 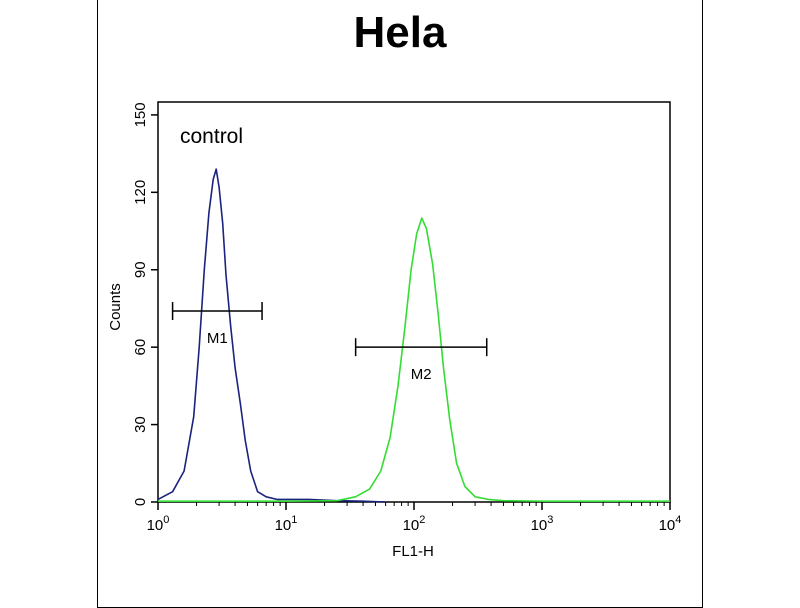 What do you see at coordinates (145, 304) in the screenshot?
I see `y-axis: 0 30 60 90 120 150` at bounding box center [145, 304].